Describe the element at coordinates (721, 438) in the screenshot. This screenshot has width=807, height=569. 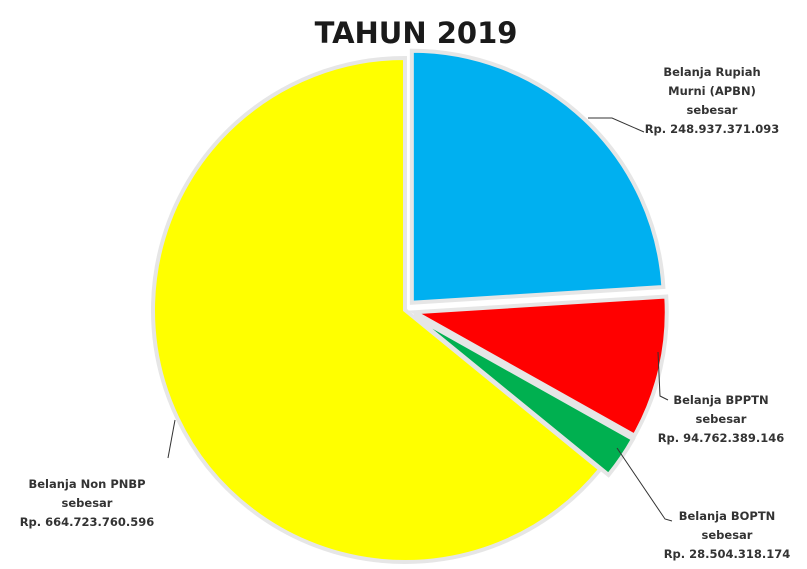
I see `data-label-line: Rp. 94.762.389.146` at that location.